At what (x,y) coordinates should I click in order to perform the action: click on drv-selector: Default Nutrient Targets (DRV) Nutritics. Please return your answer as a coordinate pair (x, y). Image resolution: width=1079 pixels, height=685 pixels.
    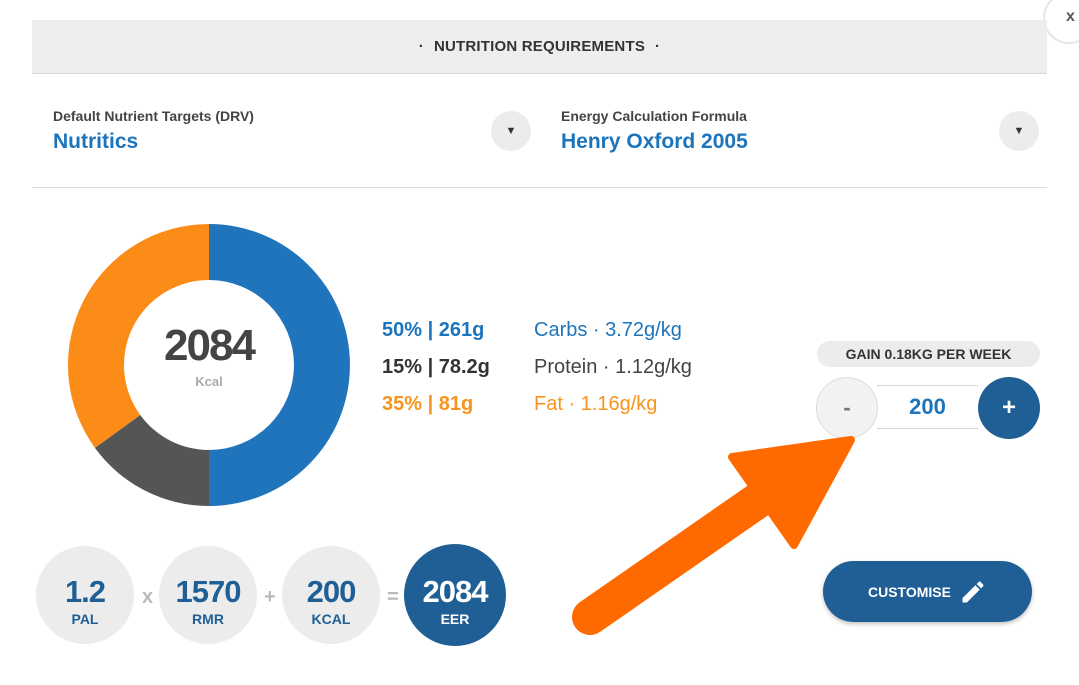
    Looking at the image, I should click on (293, 138).